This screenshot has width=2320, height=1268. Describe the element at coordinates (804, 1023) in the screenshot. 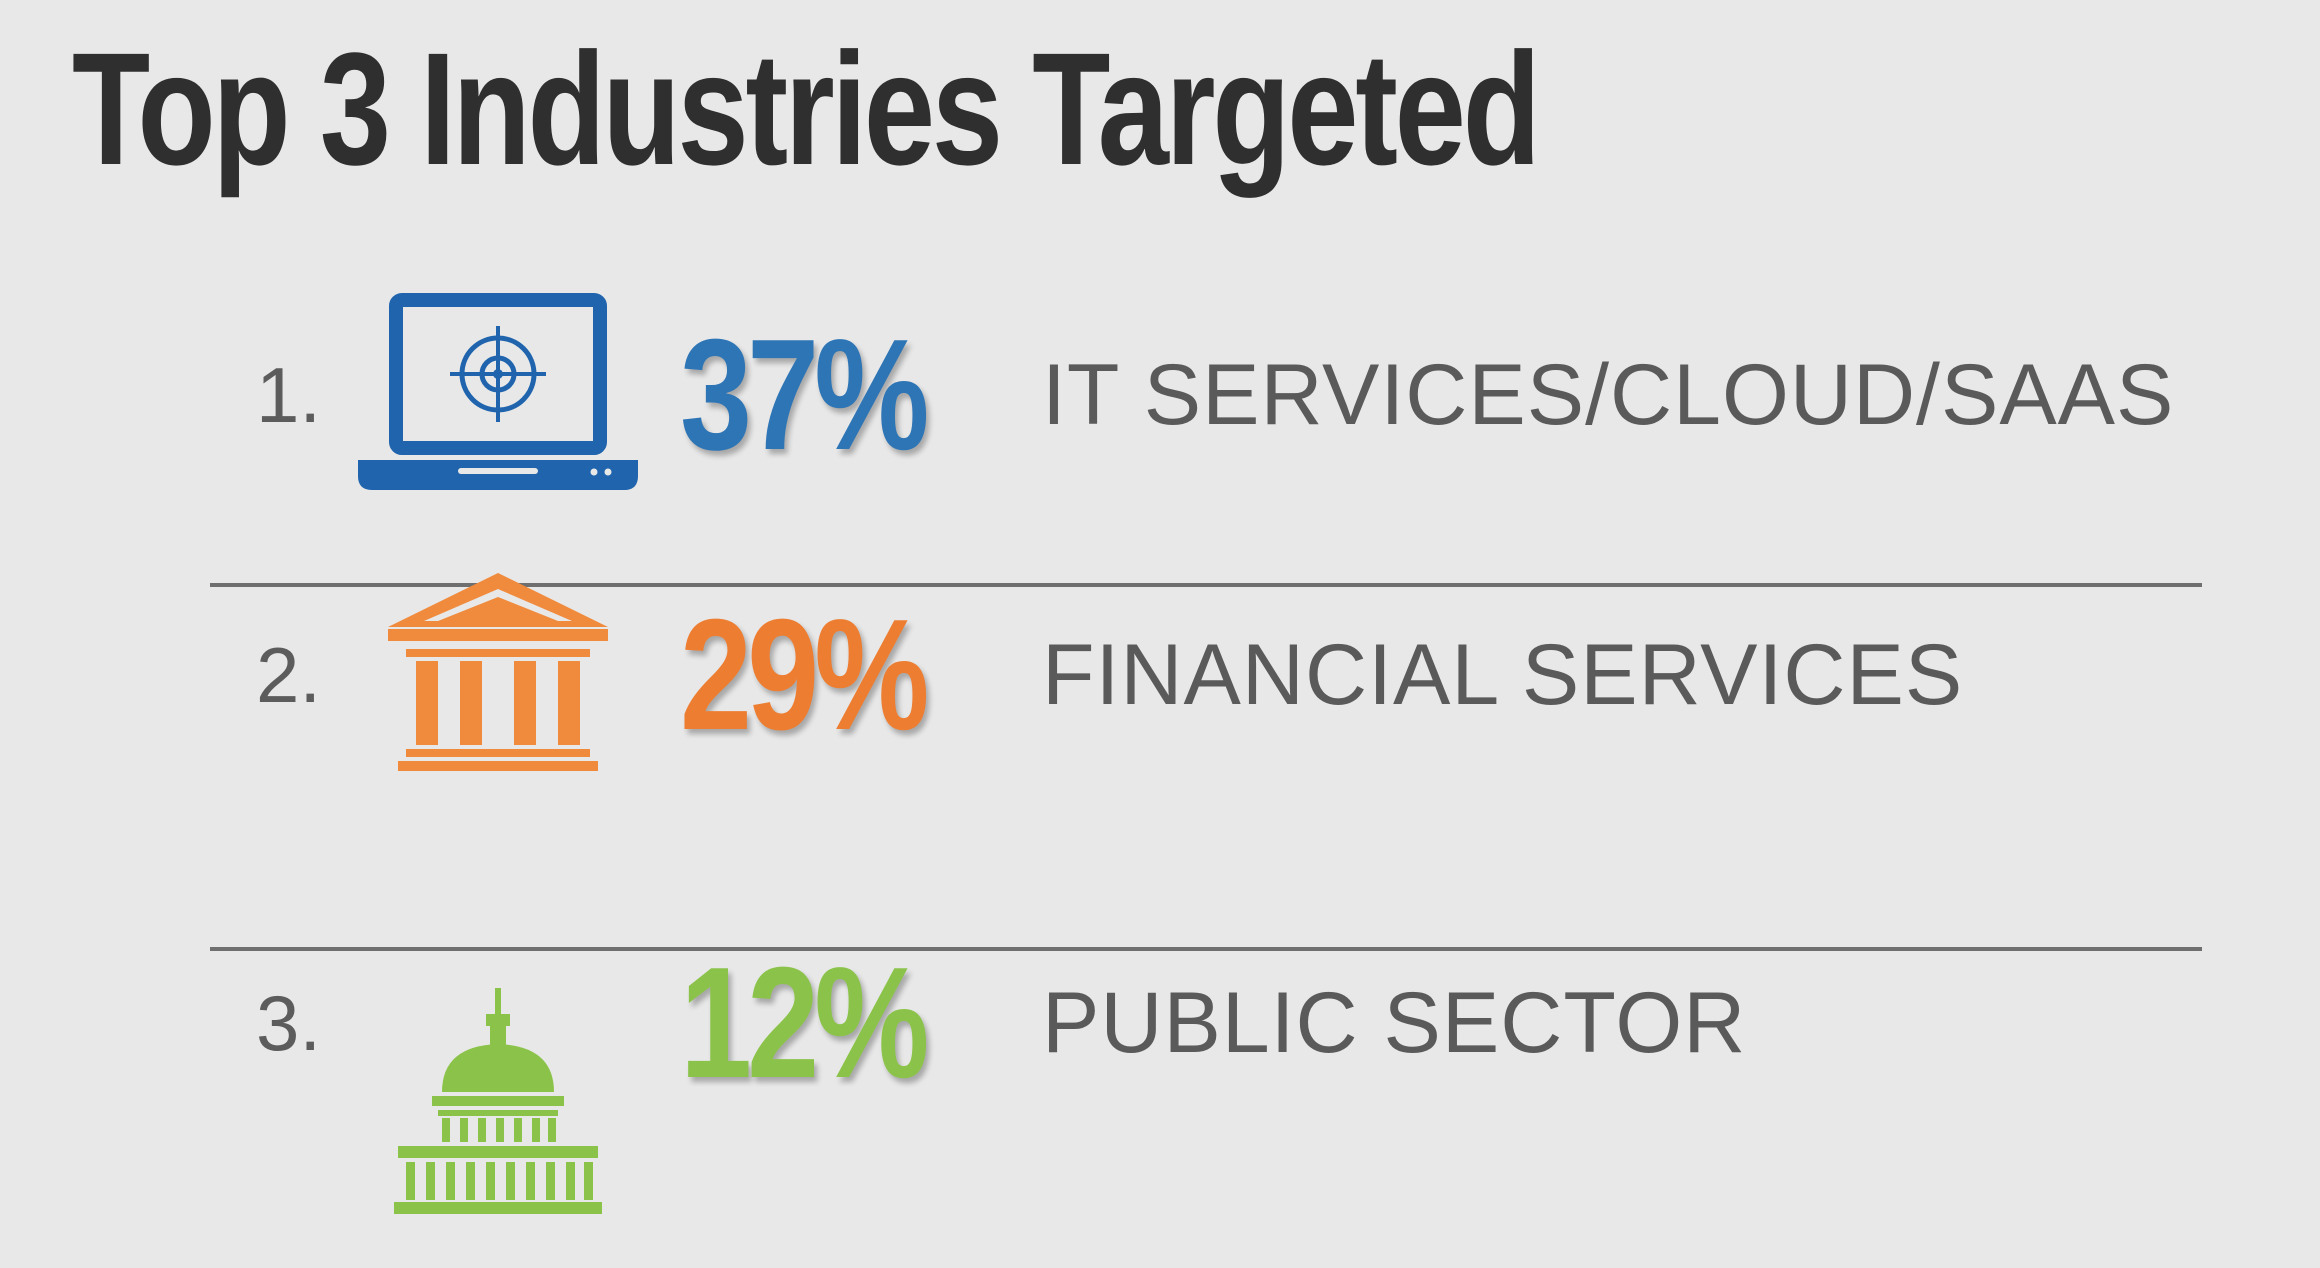

I see `percent-value: 12%` at that location.